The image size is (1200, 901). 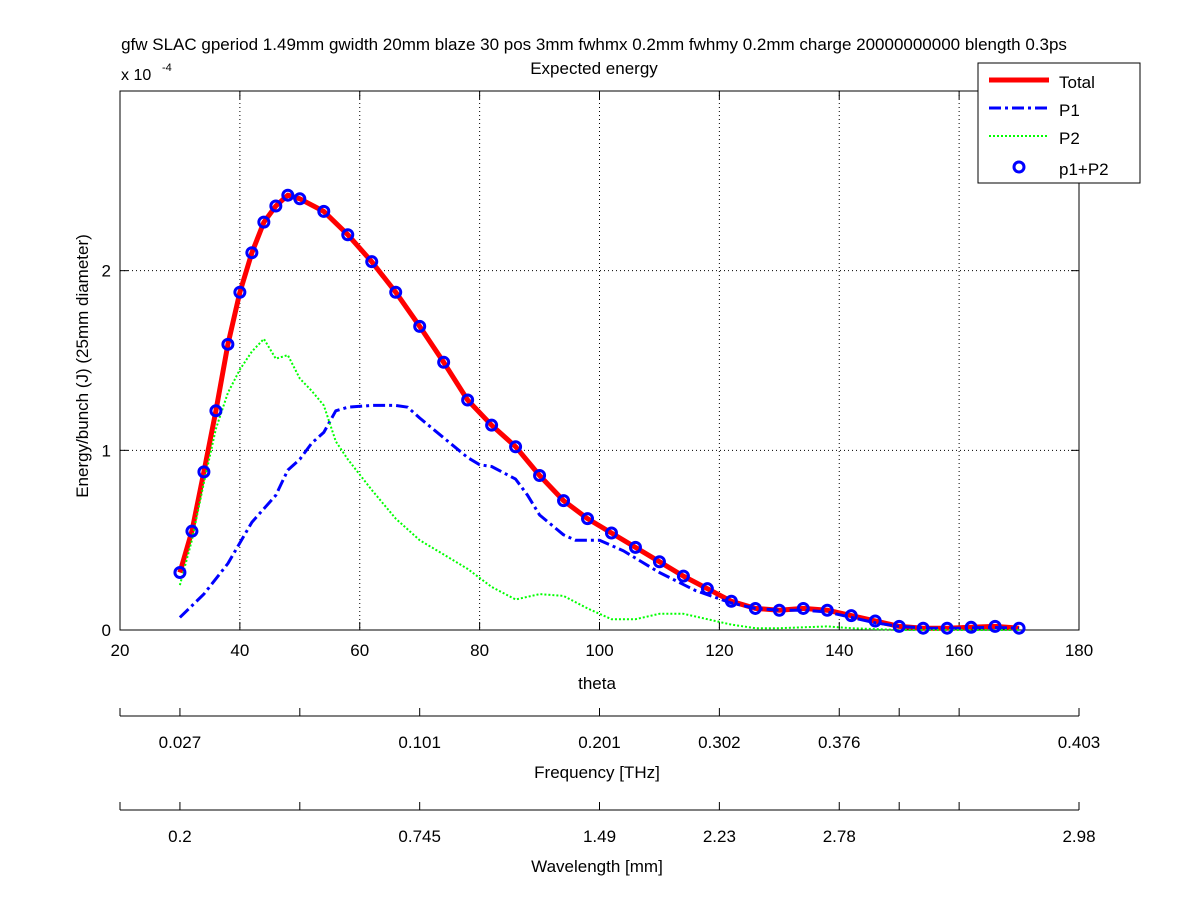 What do you see at coordinates (239, 650) in the screenshot?
I see `x-tick-label: 40` at bounding box center [239, 650].